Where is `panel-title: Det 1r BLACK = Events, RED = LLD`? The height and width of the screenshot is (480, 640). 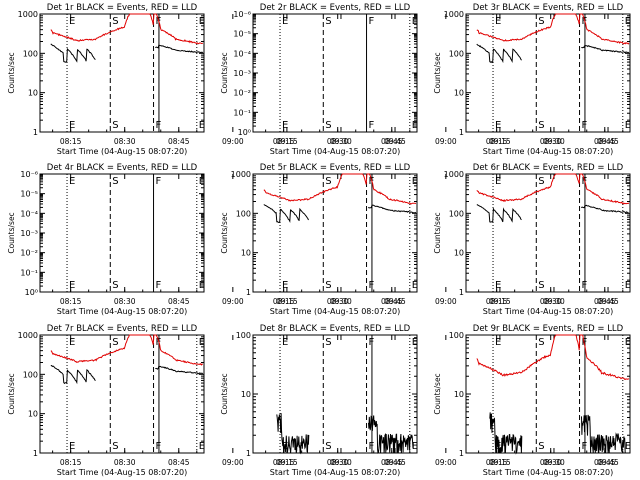 panel-title: Det 1r BLACK = Events, RED = LLD is located at coordinates (122, 8).